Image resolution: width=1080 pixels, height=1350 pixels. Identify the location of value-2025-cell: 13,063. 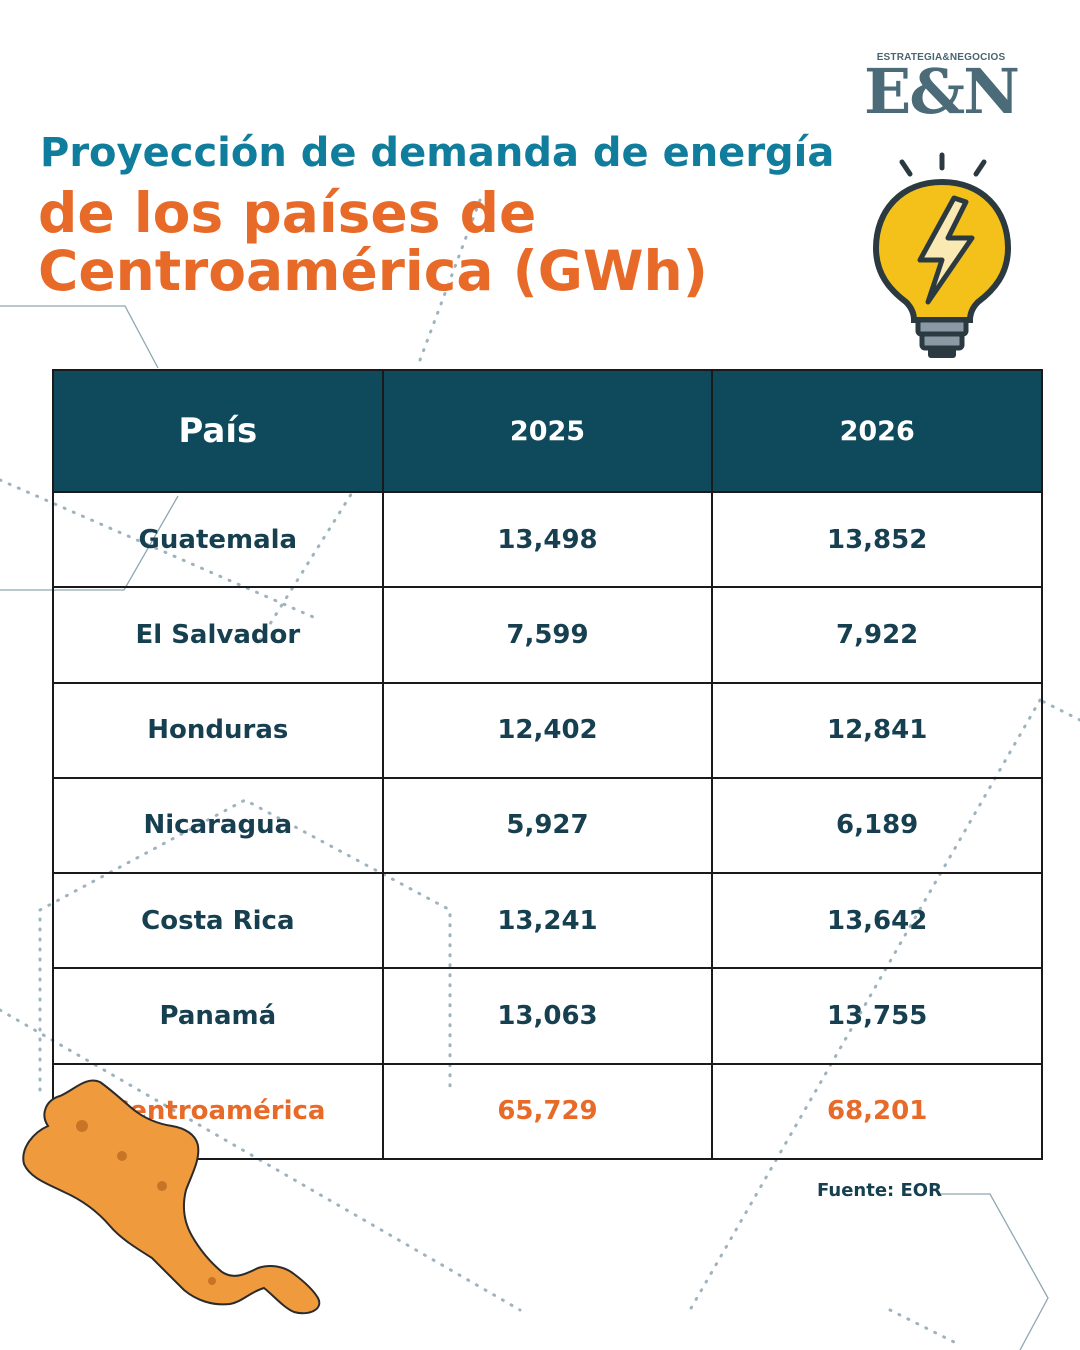
(547, 1016).